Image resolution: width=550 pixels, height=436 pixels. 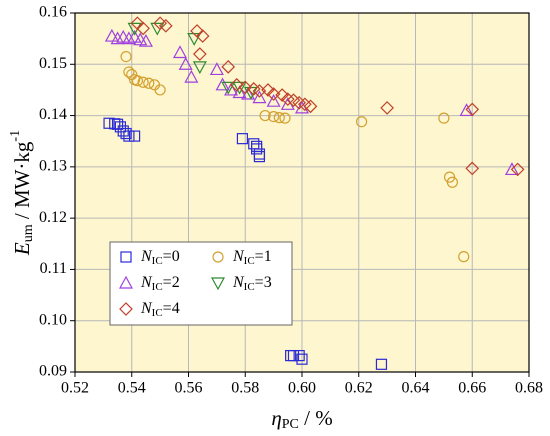 What do you see at coordinates (53, 63) in the screenshot?
I see `y-tick-label: 0.15` at bounding box center [53, 63].